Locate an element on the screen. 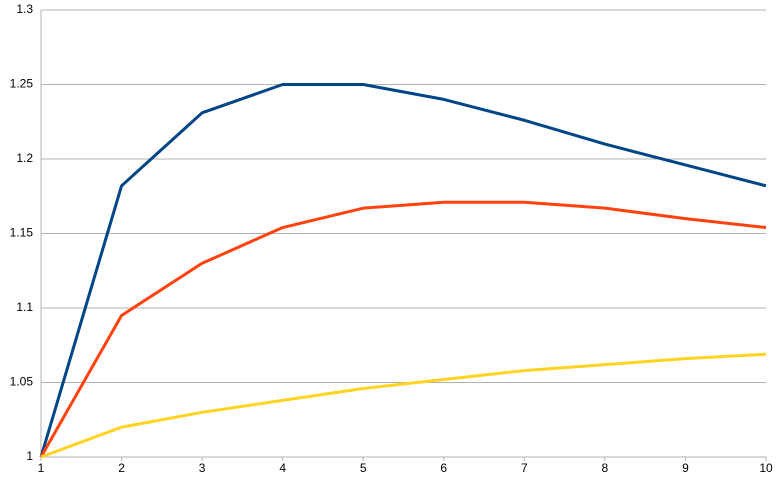  x-tick-label: 6 is located at coordinates (443, 468).